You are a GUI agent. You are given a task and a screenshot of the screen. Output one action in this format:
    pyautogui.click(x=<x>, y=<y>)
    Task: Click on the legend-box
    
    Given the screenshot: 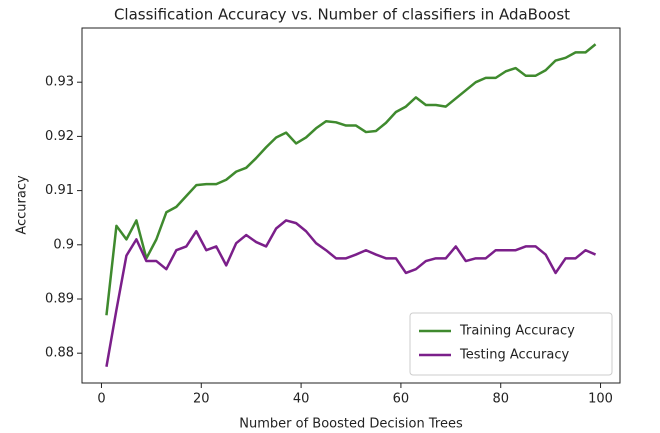 What is the action you would take?
    pyautogui.click(x=511, y=344)
    